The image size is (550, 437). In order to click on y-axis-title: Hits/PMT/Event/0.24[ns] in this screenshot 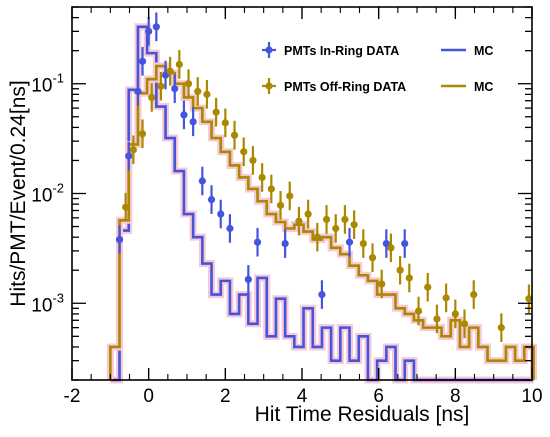, I will do `click(18, 193)`.